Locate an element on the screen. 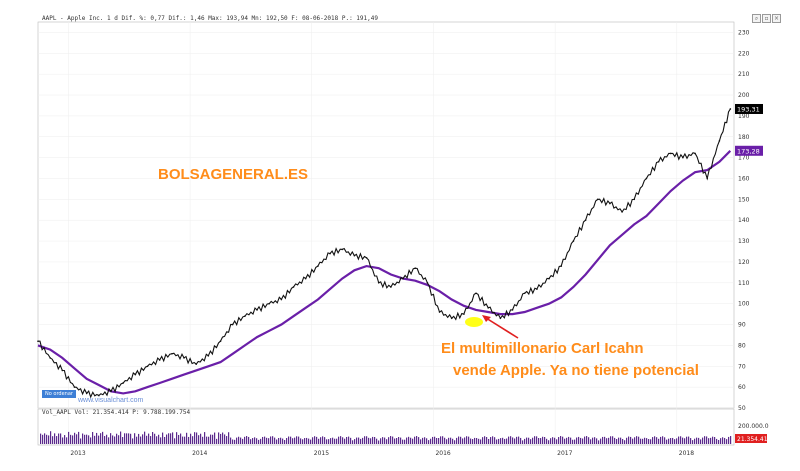 The width and height of the screenshot is (800, 471). y-tick-label: 210 is located at coordinates (744, 74).